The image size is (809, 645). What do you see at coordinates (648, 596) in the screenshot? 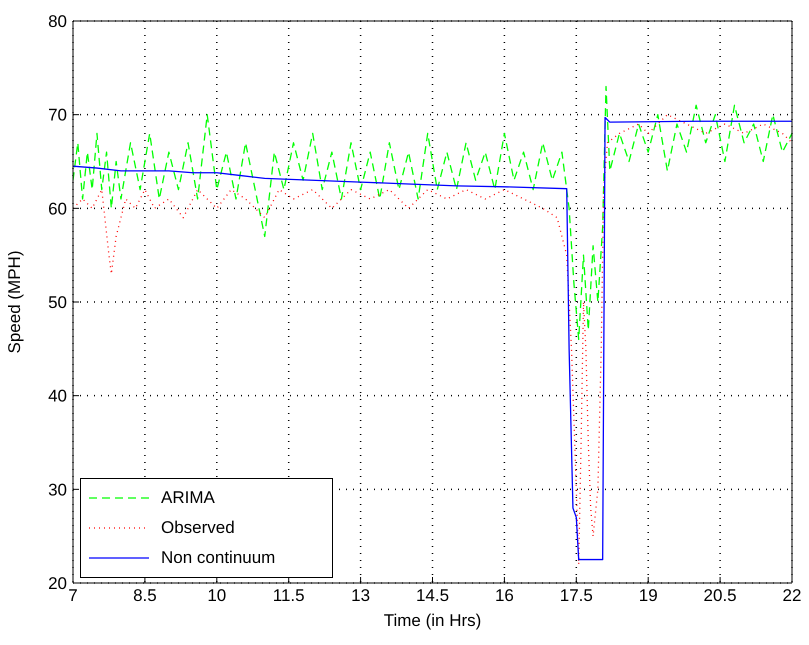
I see `x-tick-label: 19` at bounding box center [648, 596].